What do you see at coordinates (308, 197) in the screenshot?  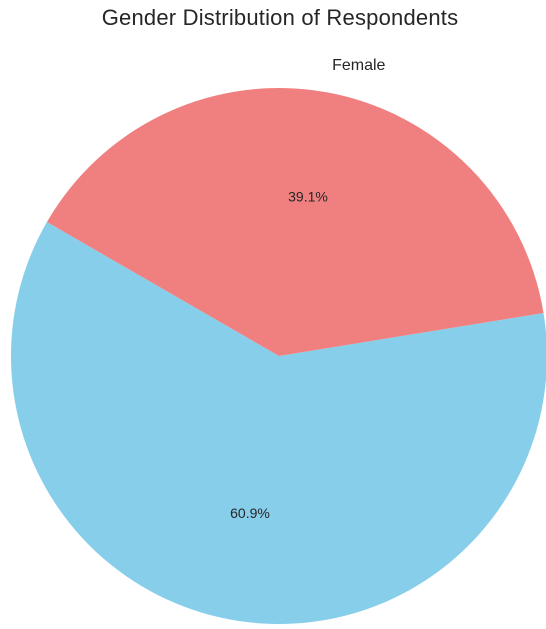 I see `pie-percent-label-female: 39.1%` at bounding box center [308, 197].